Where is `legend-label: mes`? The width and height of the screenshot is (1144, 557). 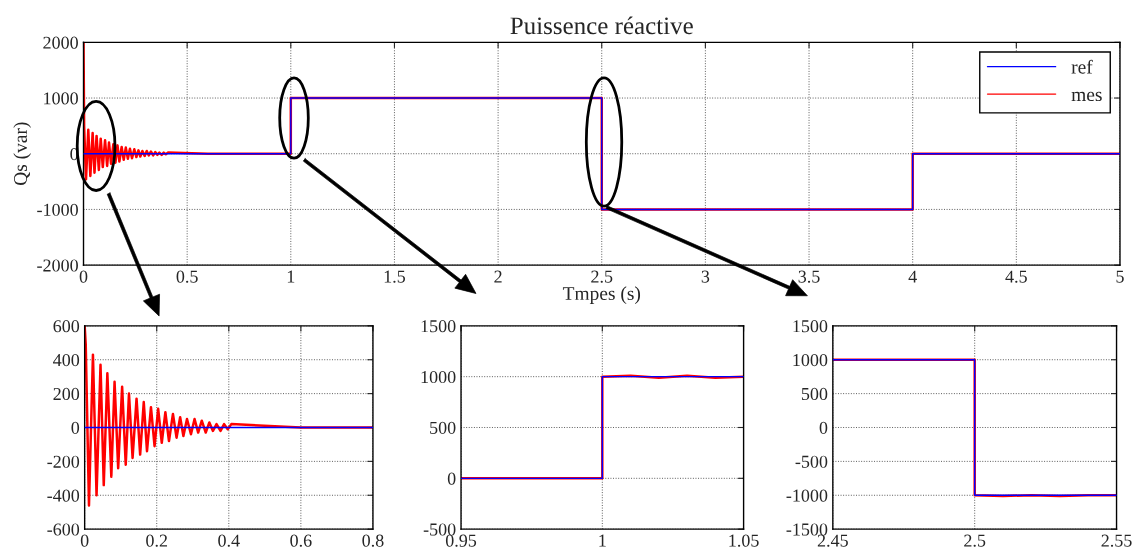 legend-label: mes is located at coordinates (1086, 96).